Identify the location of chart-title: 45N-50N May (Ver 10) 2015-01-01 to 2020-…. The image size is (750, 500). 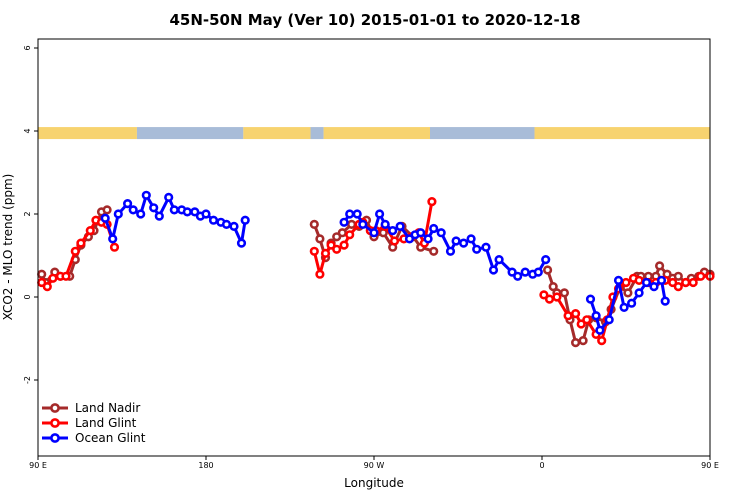
(374, 20).